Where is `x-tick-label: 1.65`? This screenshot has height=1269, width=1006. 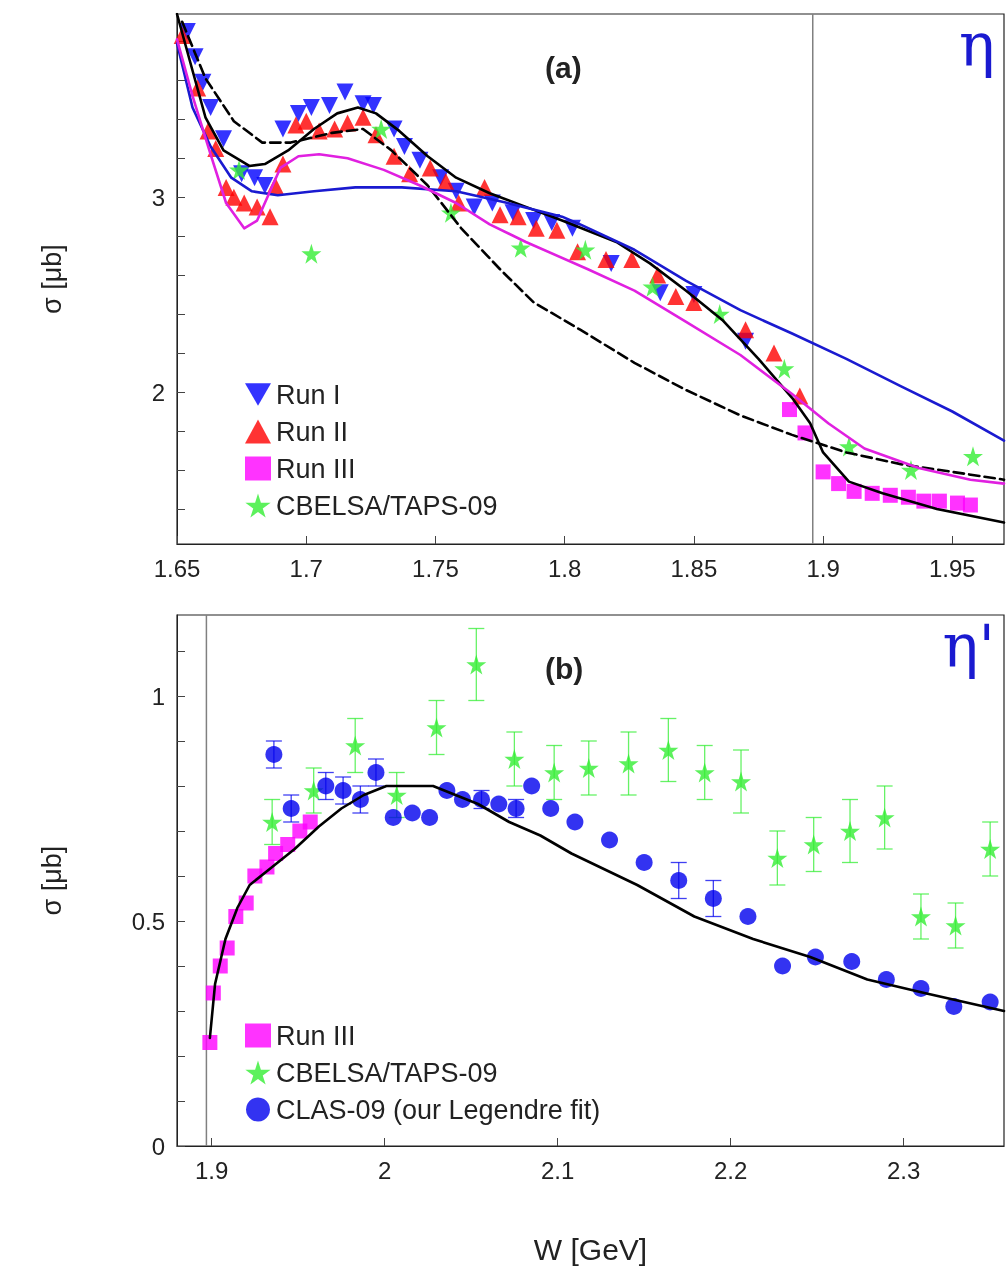 x-tick-label: 1.65 is located at coordinates (177, 568).